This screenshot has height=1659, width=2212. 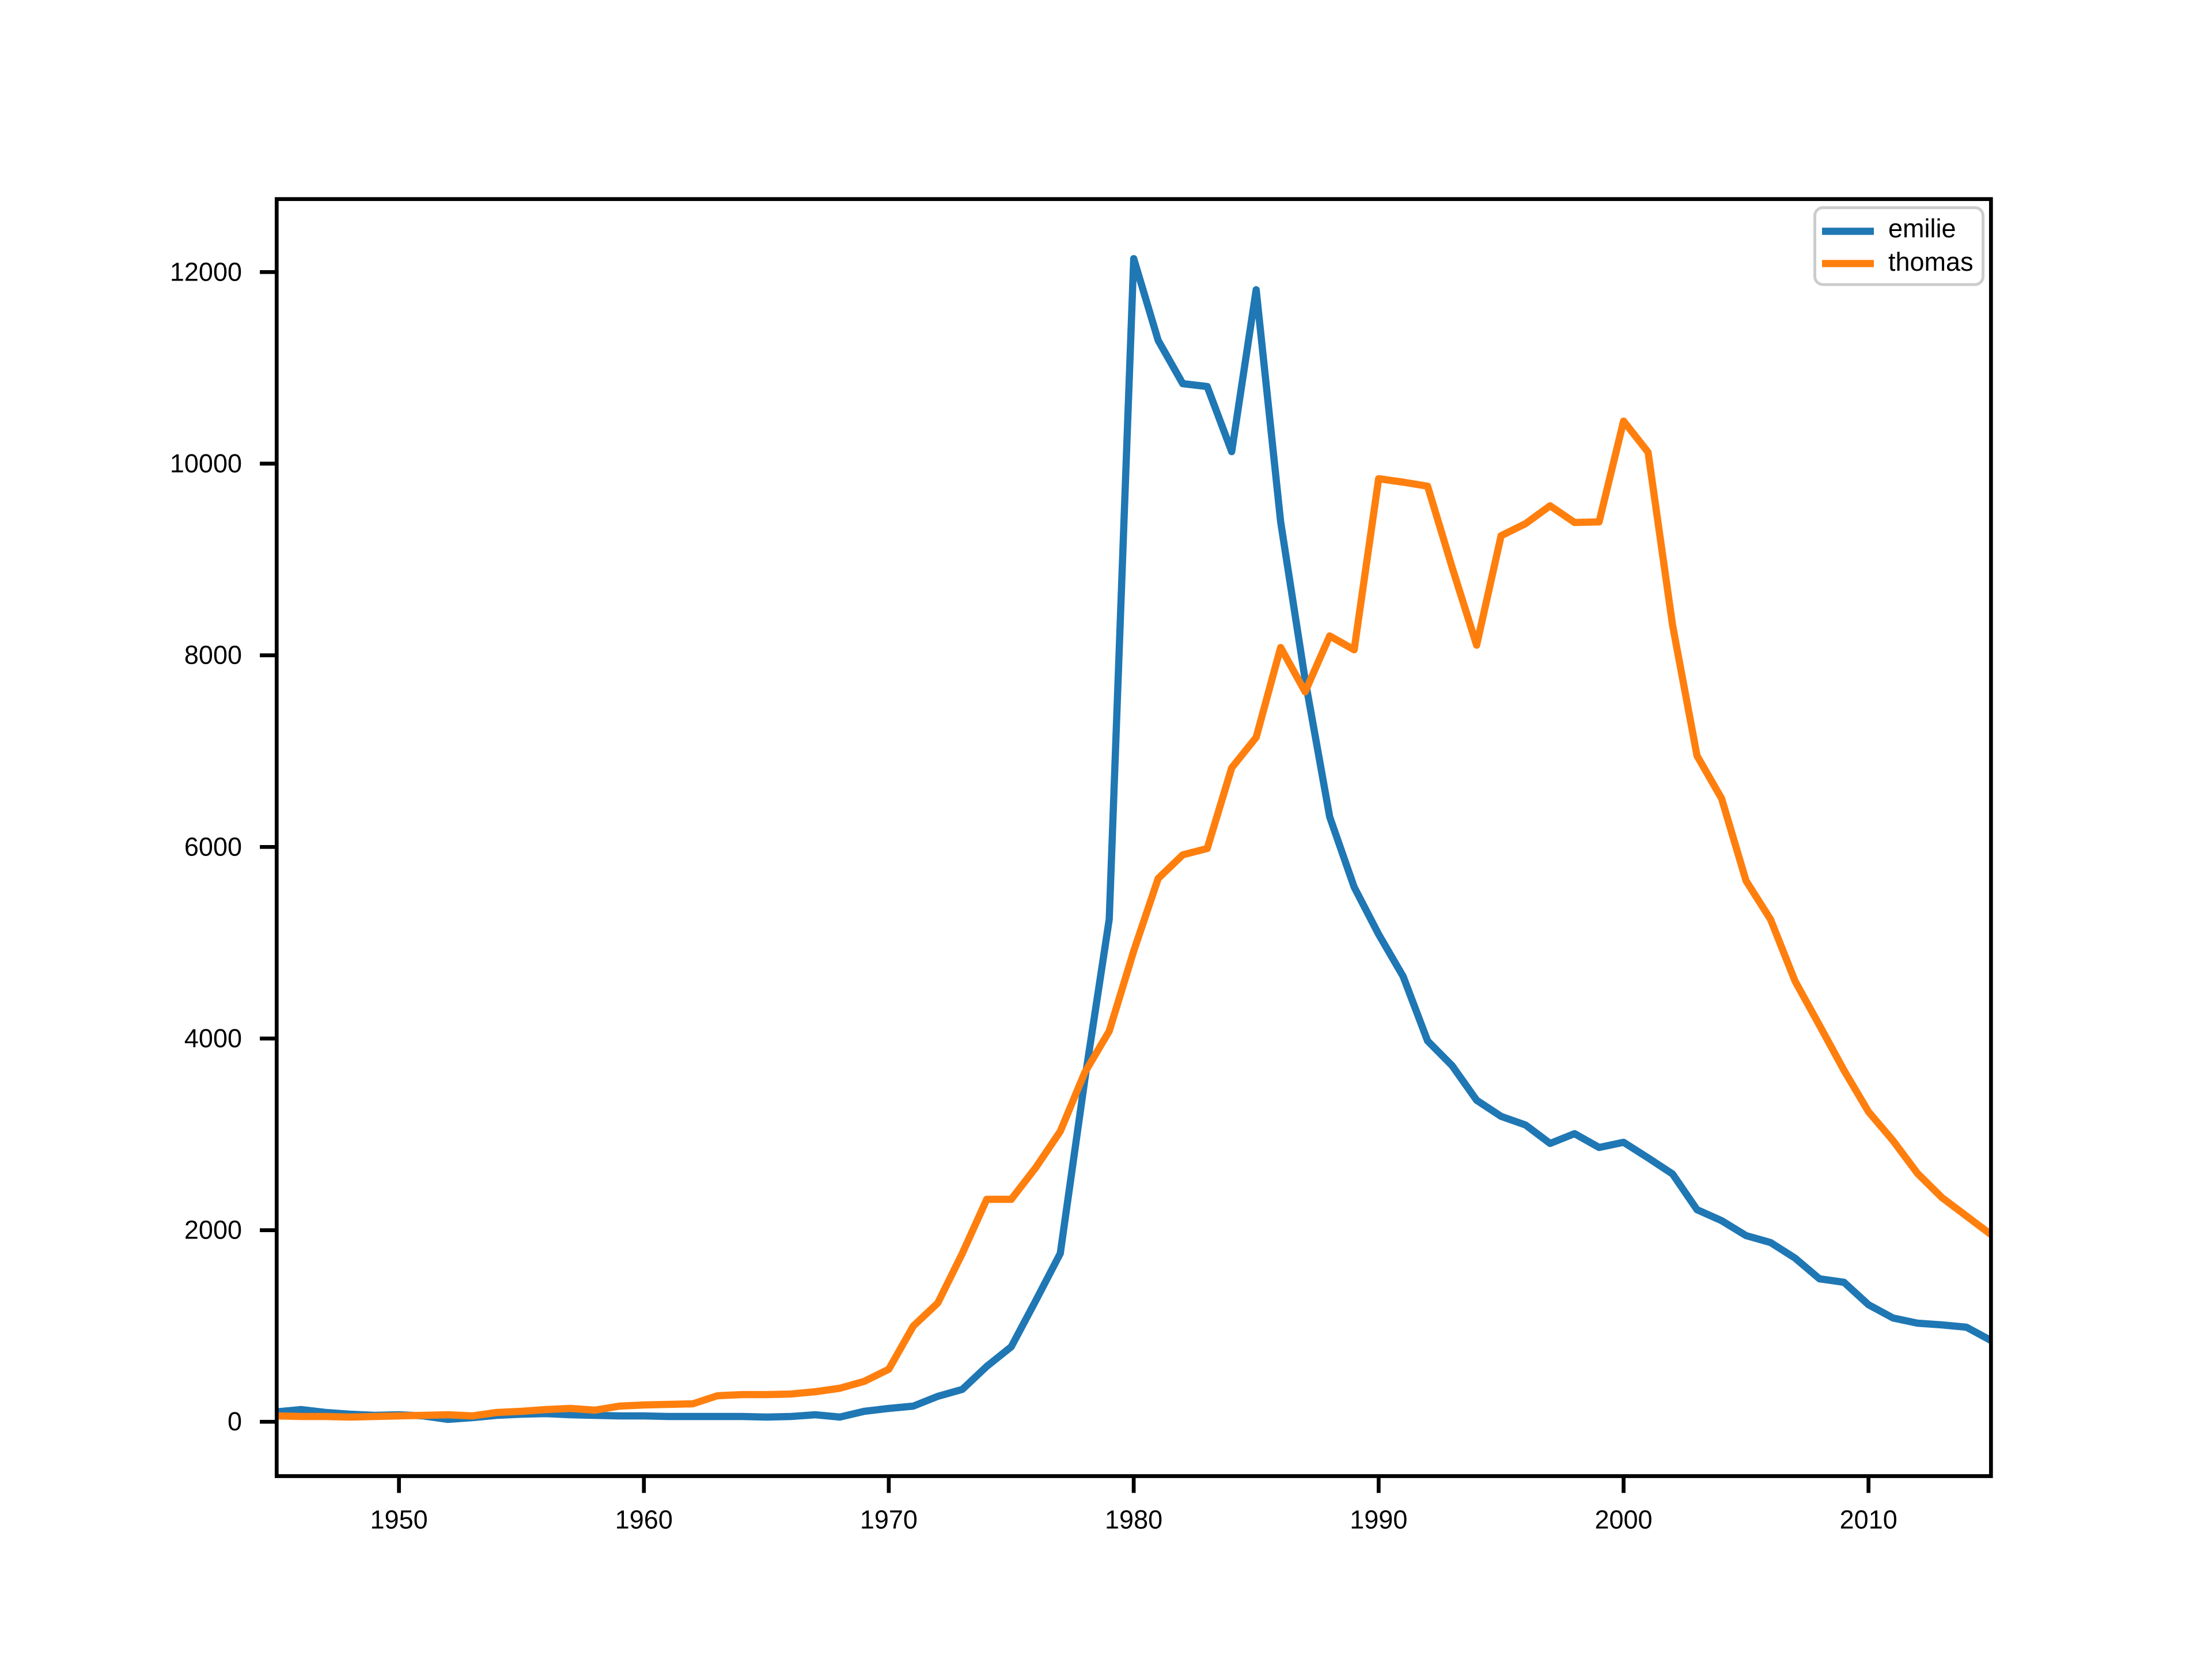 I want to click on svg-text: 6000, so click(x=213, y=846).